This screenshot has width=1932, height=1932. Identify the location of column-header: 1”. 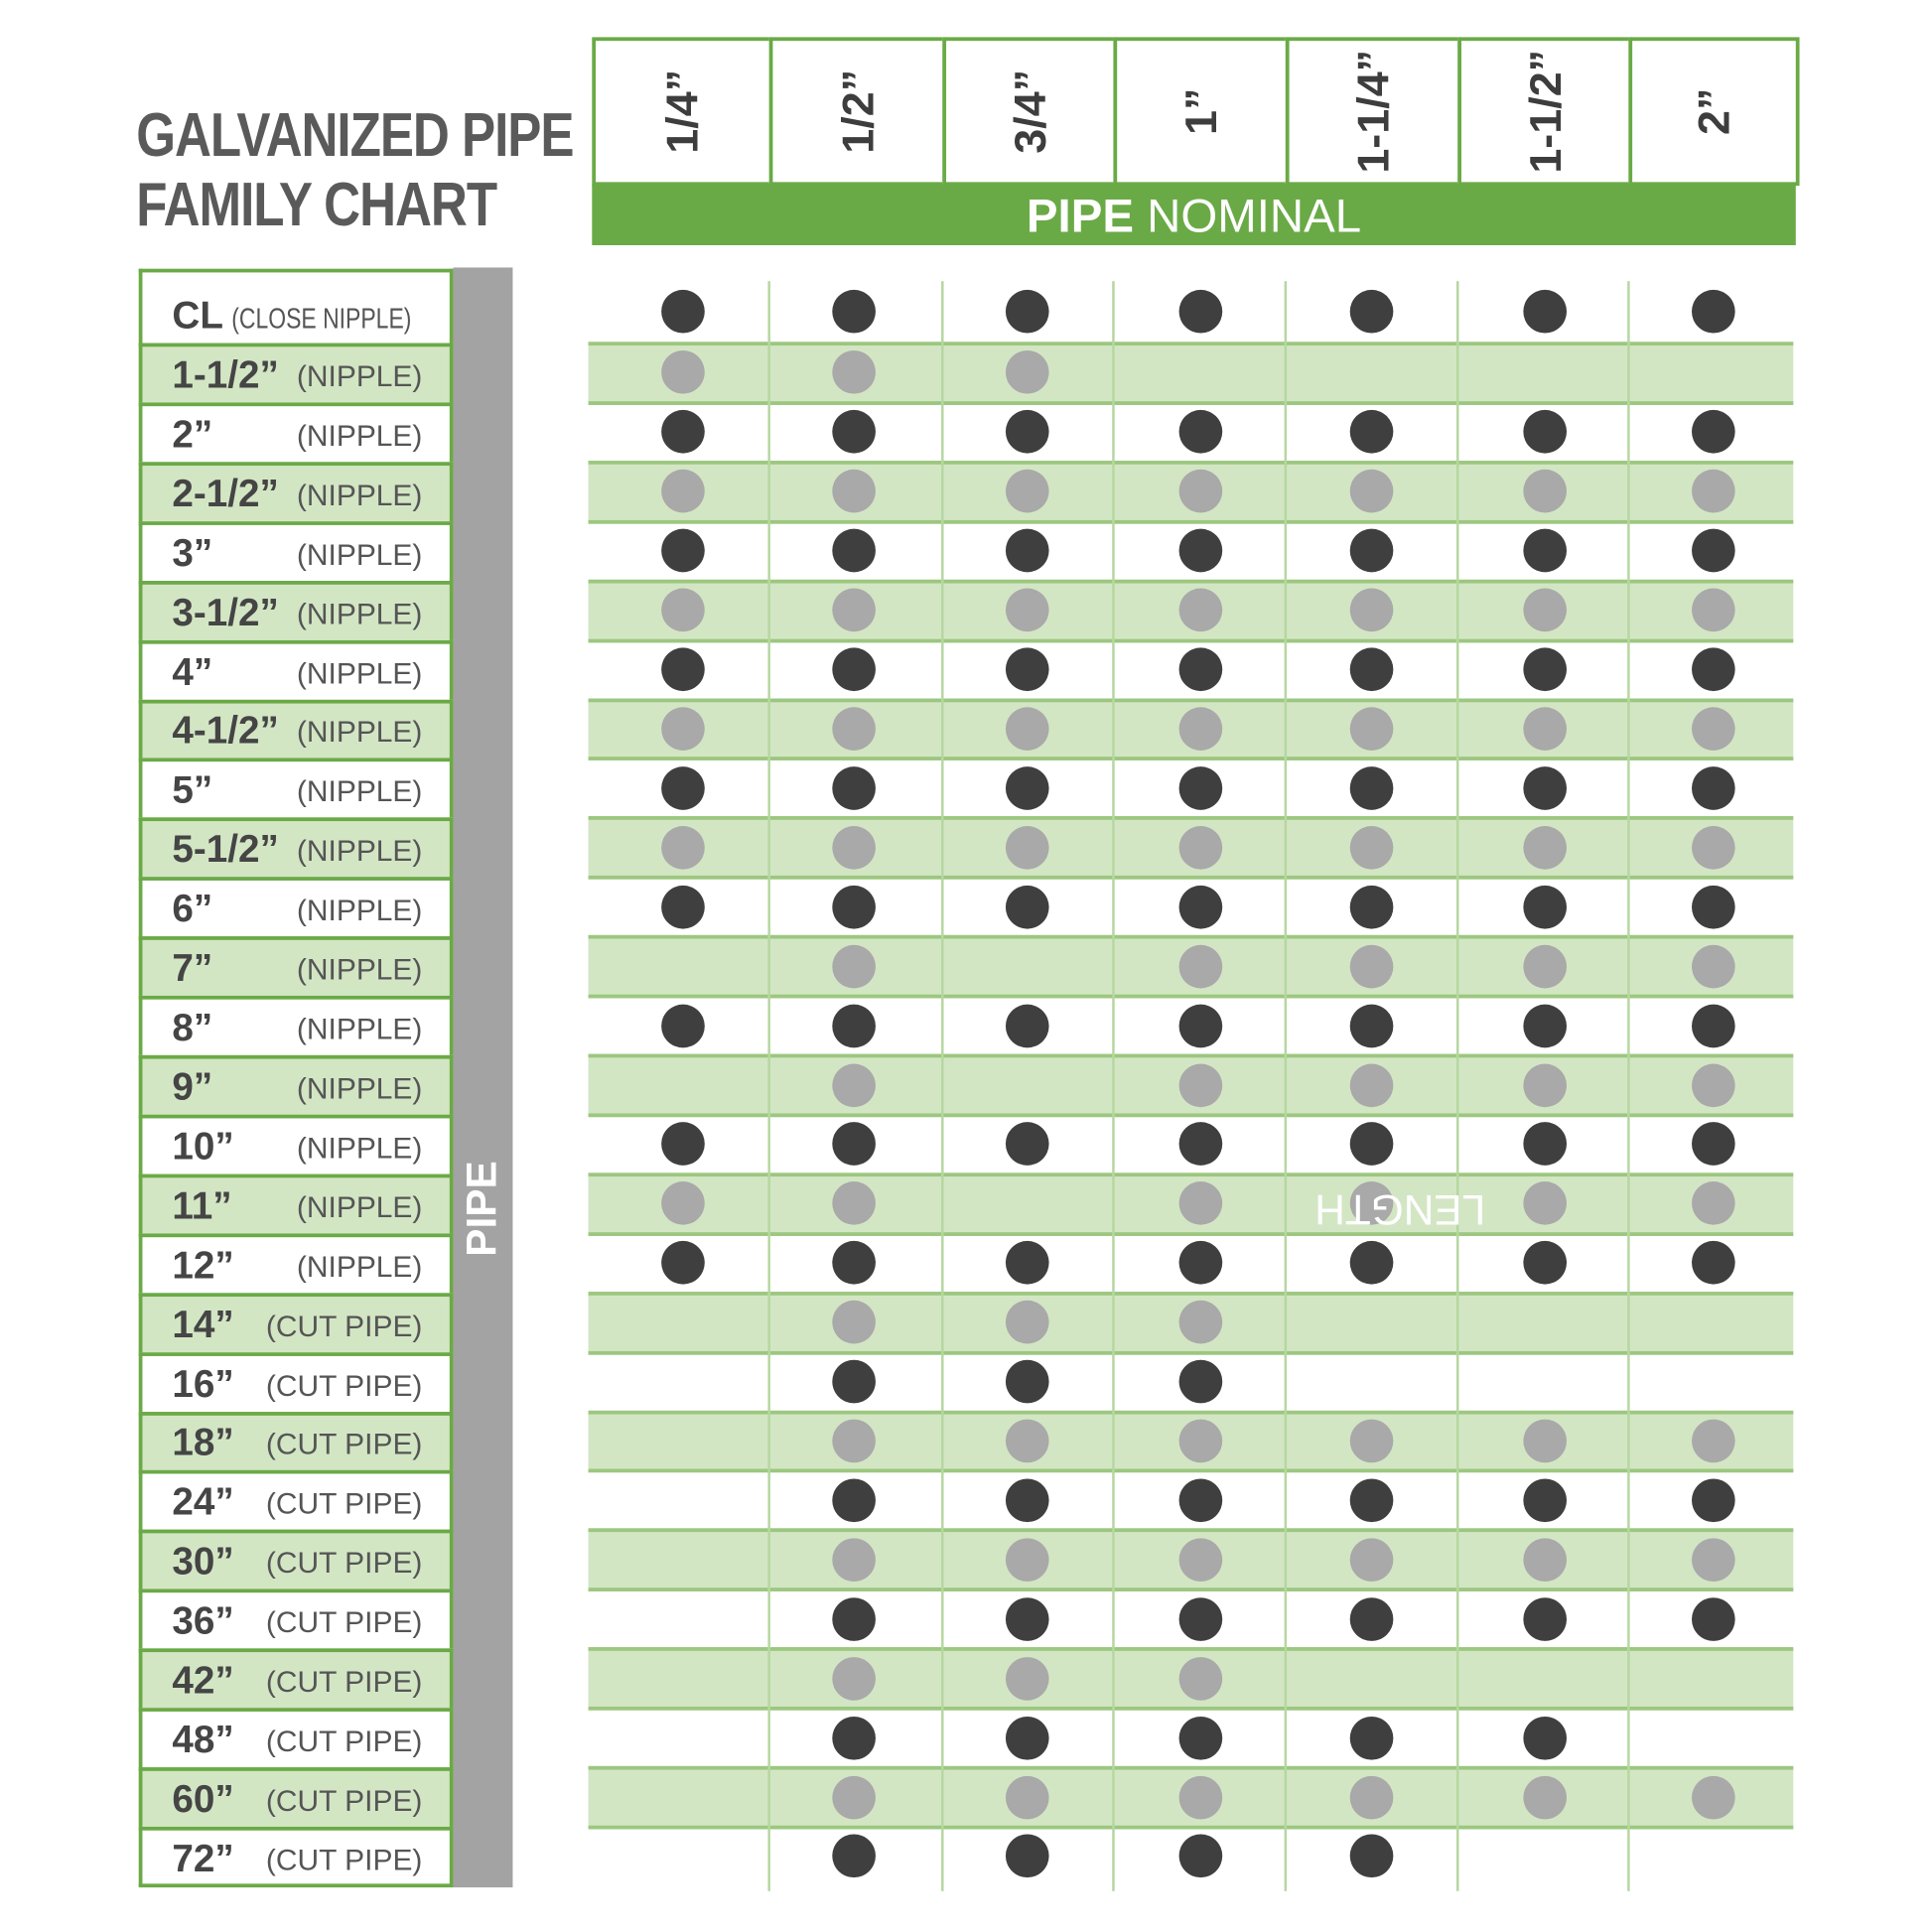
(1201, 112).